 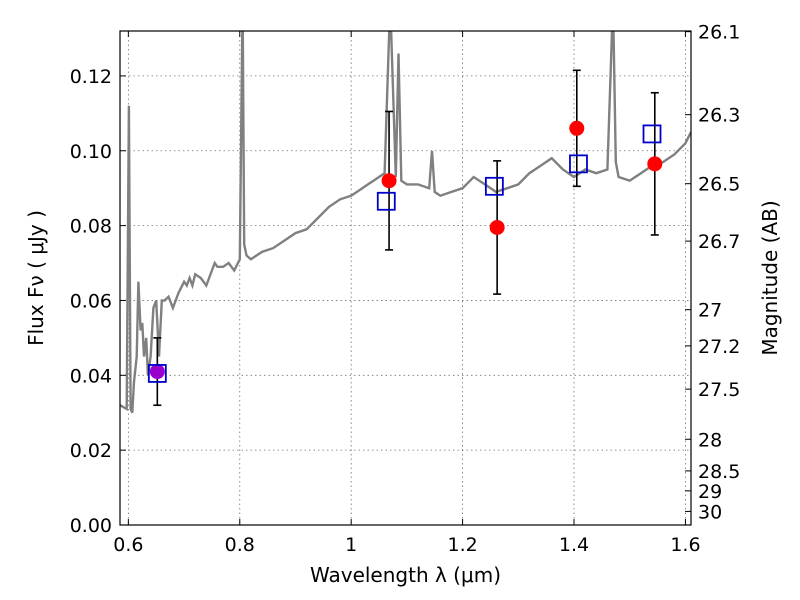 What do you see at coordinates (91, 301) in the screenshot?
I see `y-tick-label: 0.06` at bounding box center [91, 301].